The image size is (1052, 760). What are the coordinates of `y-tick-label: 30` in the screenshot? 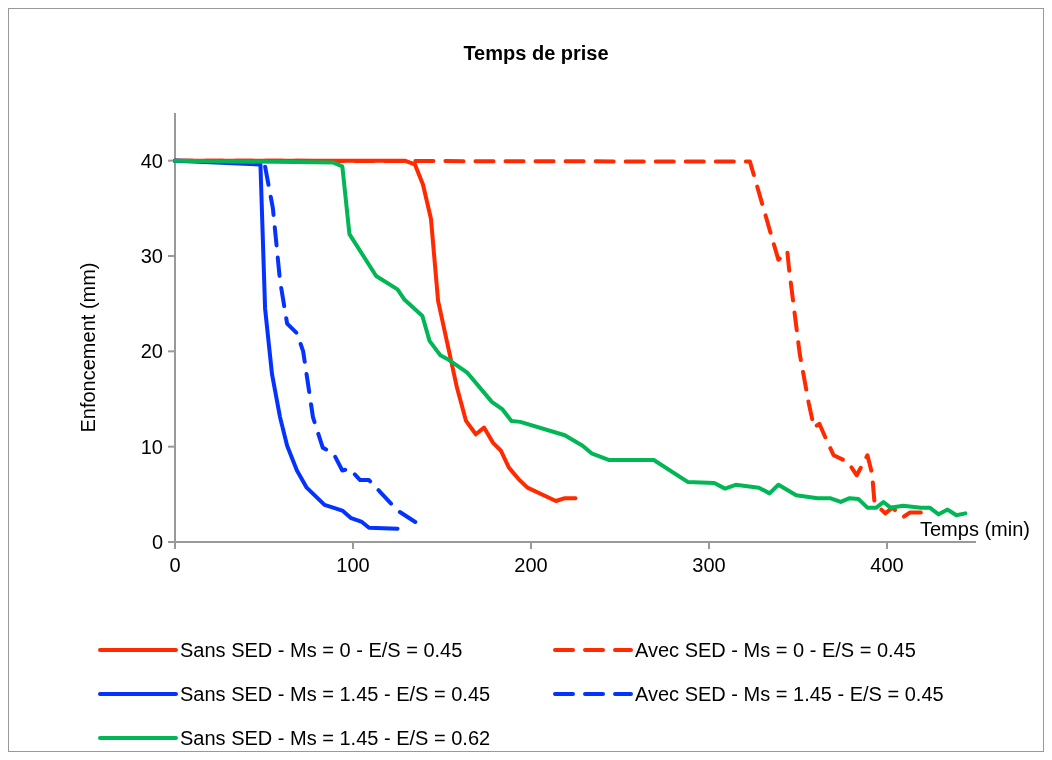 It's located at (151, 256).